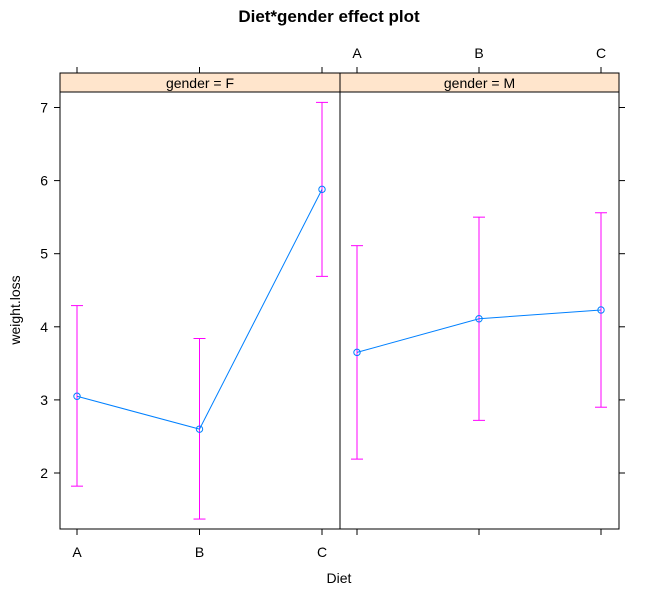 The image size is (658, 600). Describe the element at coordinates (357, 53) in the screenshot. I see `x-tick-label-top: A` at that location.